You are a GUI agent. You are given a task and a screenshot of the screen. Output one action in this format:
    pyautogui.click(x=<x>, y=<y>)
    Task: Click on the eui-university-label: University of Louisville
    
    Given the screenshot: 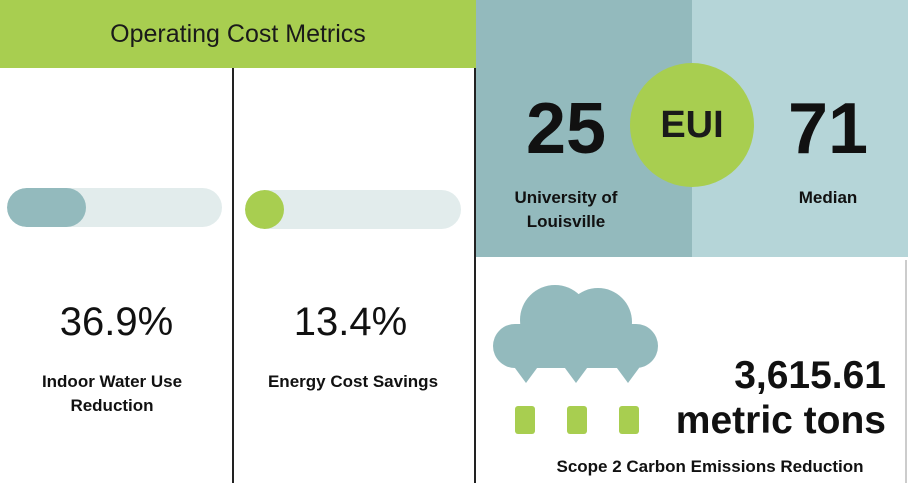 What is the action you would take?
    pyautogui.click(x=566, y=210)
    